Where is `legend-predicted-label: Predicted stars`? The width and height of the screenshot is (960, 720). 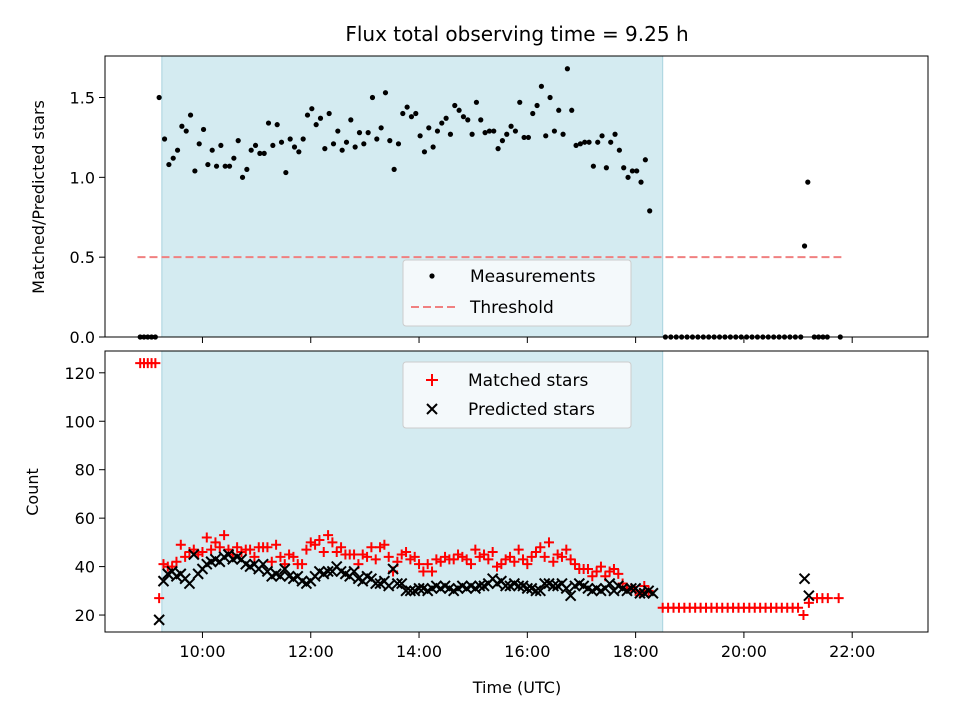 legend-predicted-label: Predicted stars is located at coordinates (531, 410).